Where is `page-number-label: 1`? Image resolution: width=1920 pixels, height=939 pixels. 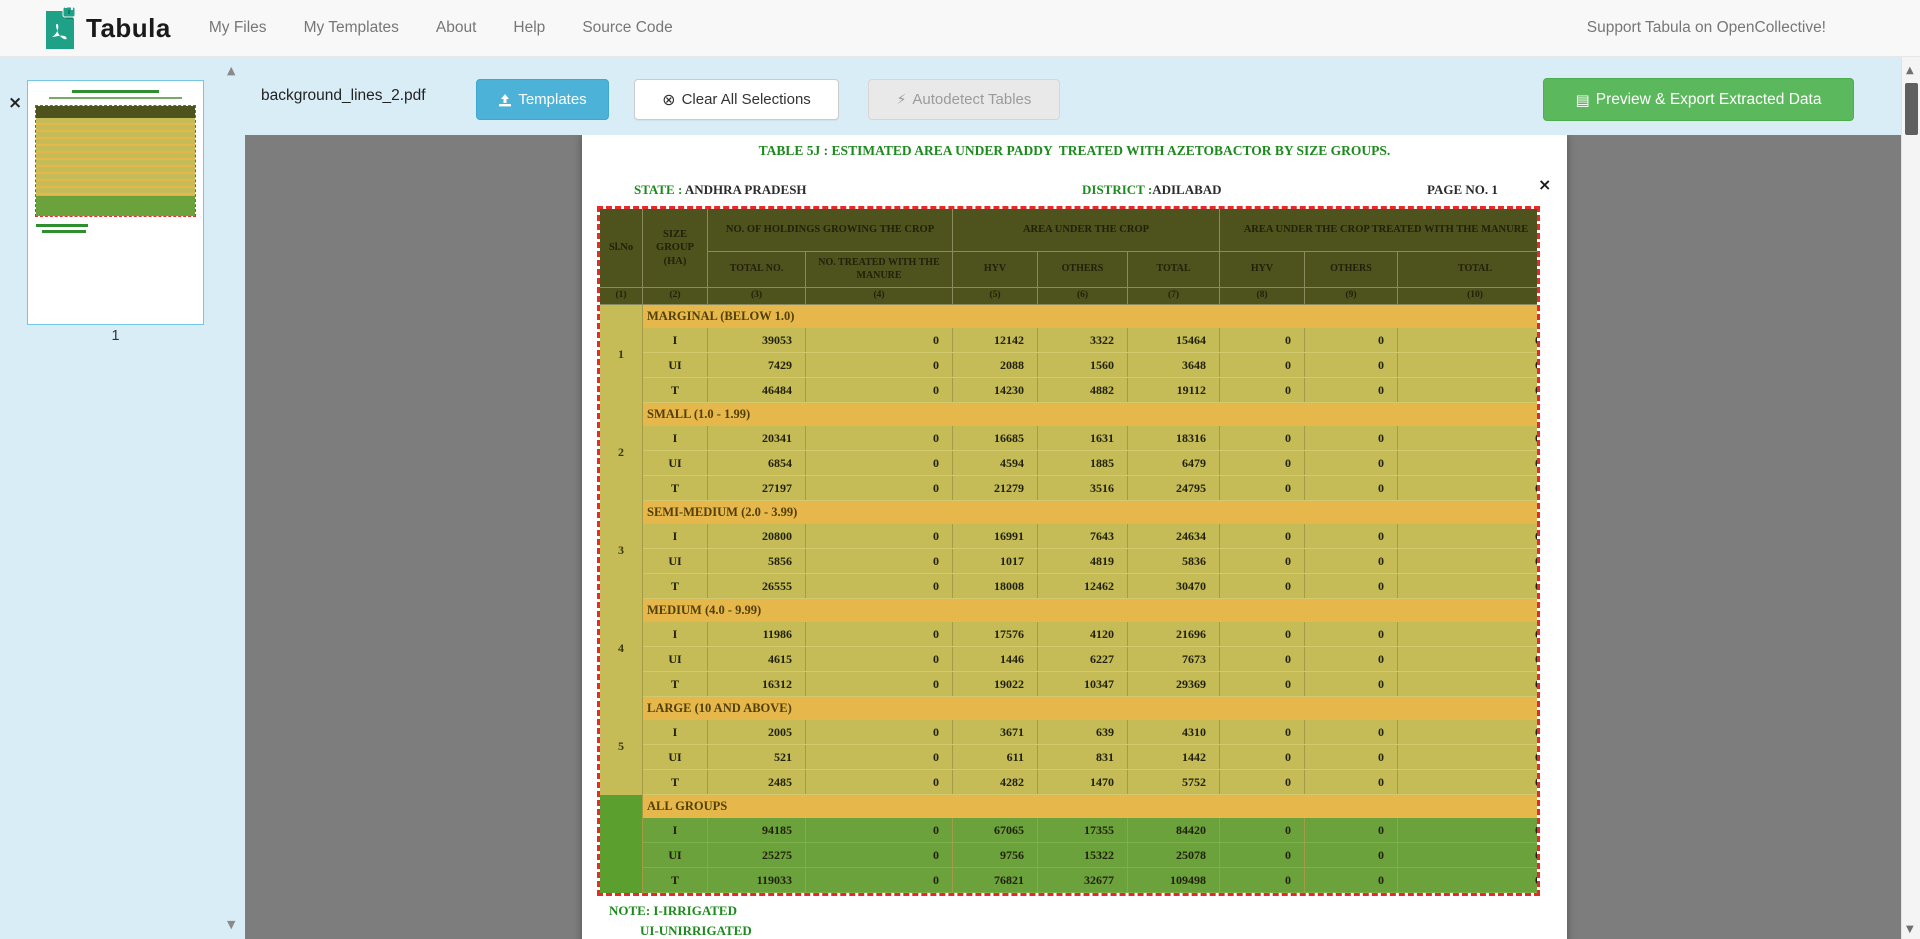 page-number-label: 1 is located at coordinates (115, 336).